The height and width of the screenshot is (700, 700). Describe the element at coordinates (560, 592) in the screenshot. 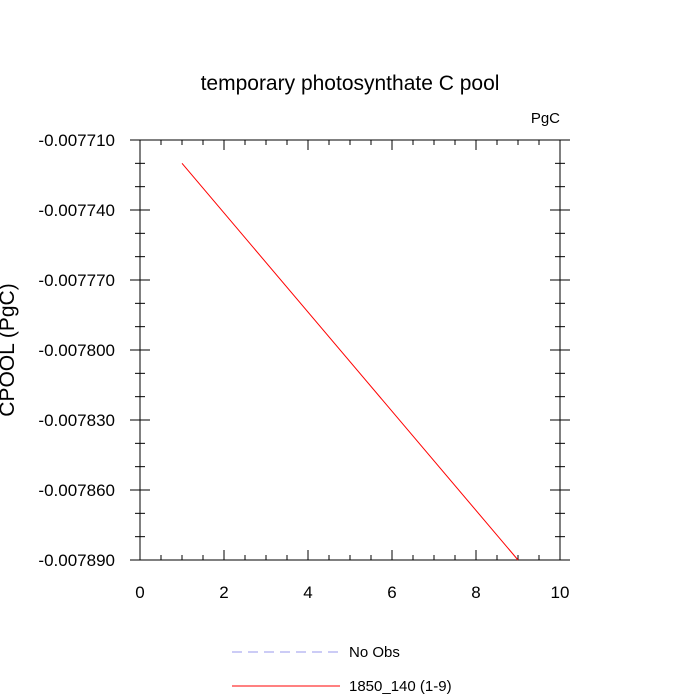

I see `x-tick-label: 10` at that location.